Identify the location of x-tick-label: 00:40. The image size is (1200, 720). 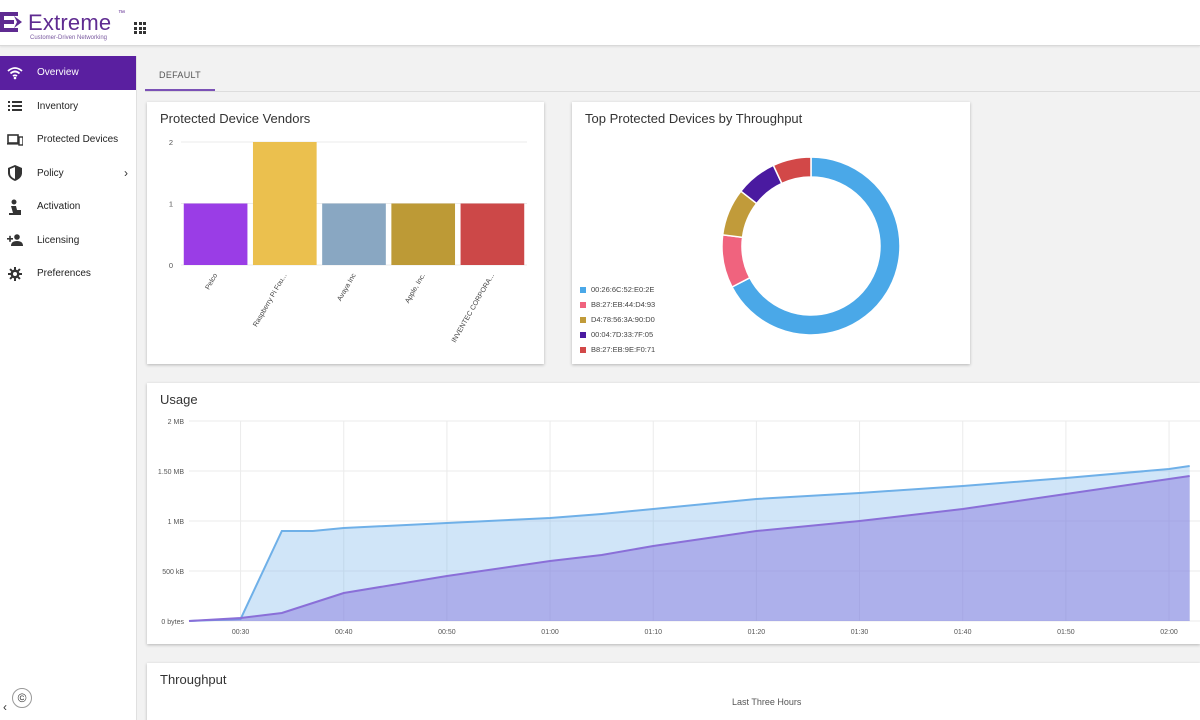
(344, 632).